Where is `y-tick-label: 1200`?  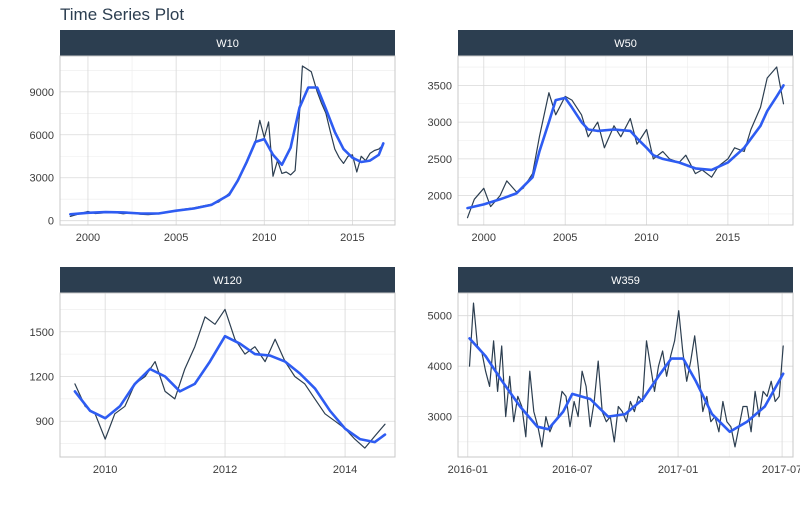
y-tick-label: 1200 is located at coordinates (42, 377).